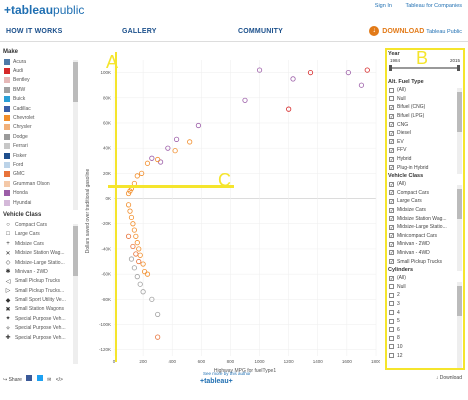  What do you see at coordinates (425, 244) in the screenshot?
I see `filter-option: ✓ Minivan - 2WD` at bounding box center [425, 244].